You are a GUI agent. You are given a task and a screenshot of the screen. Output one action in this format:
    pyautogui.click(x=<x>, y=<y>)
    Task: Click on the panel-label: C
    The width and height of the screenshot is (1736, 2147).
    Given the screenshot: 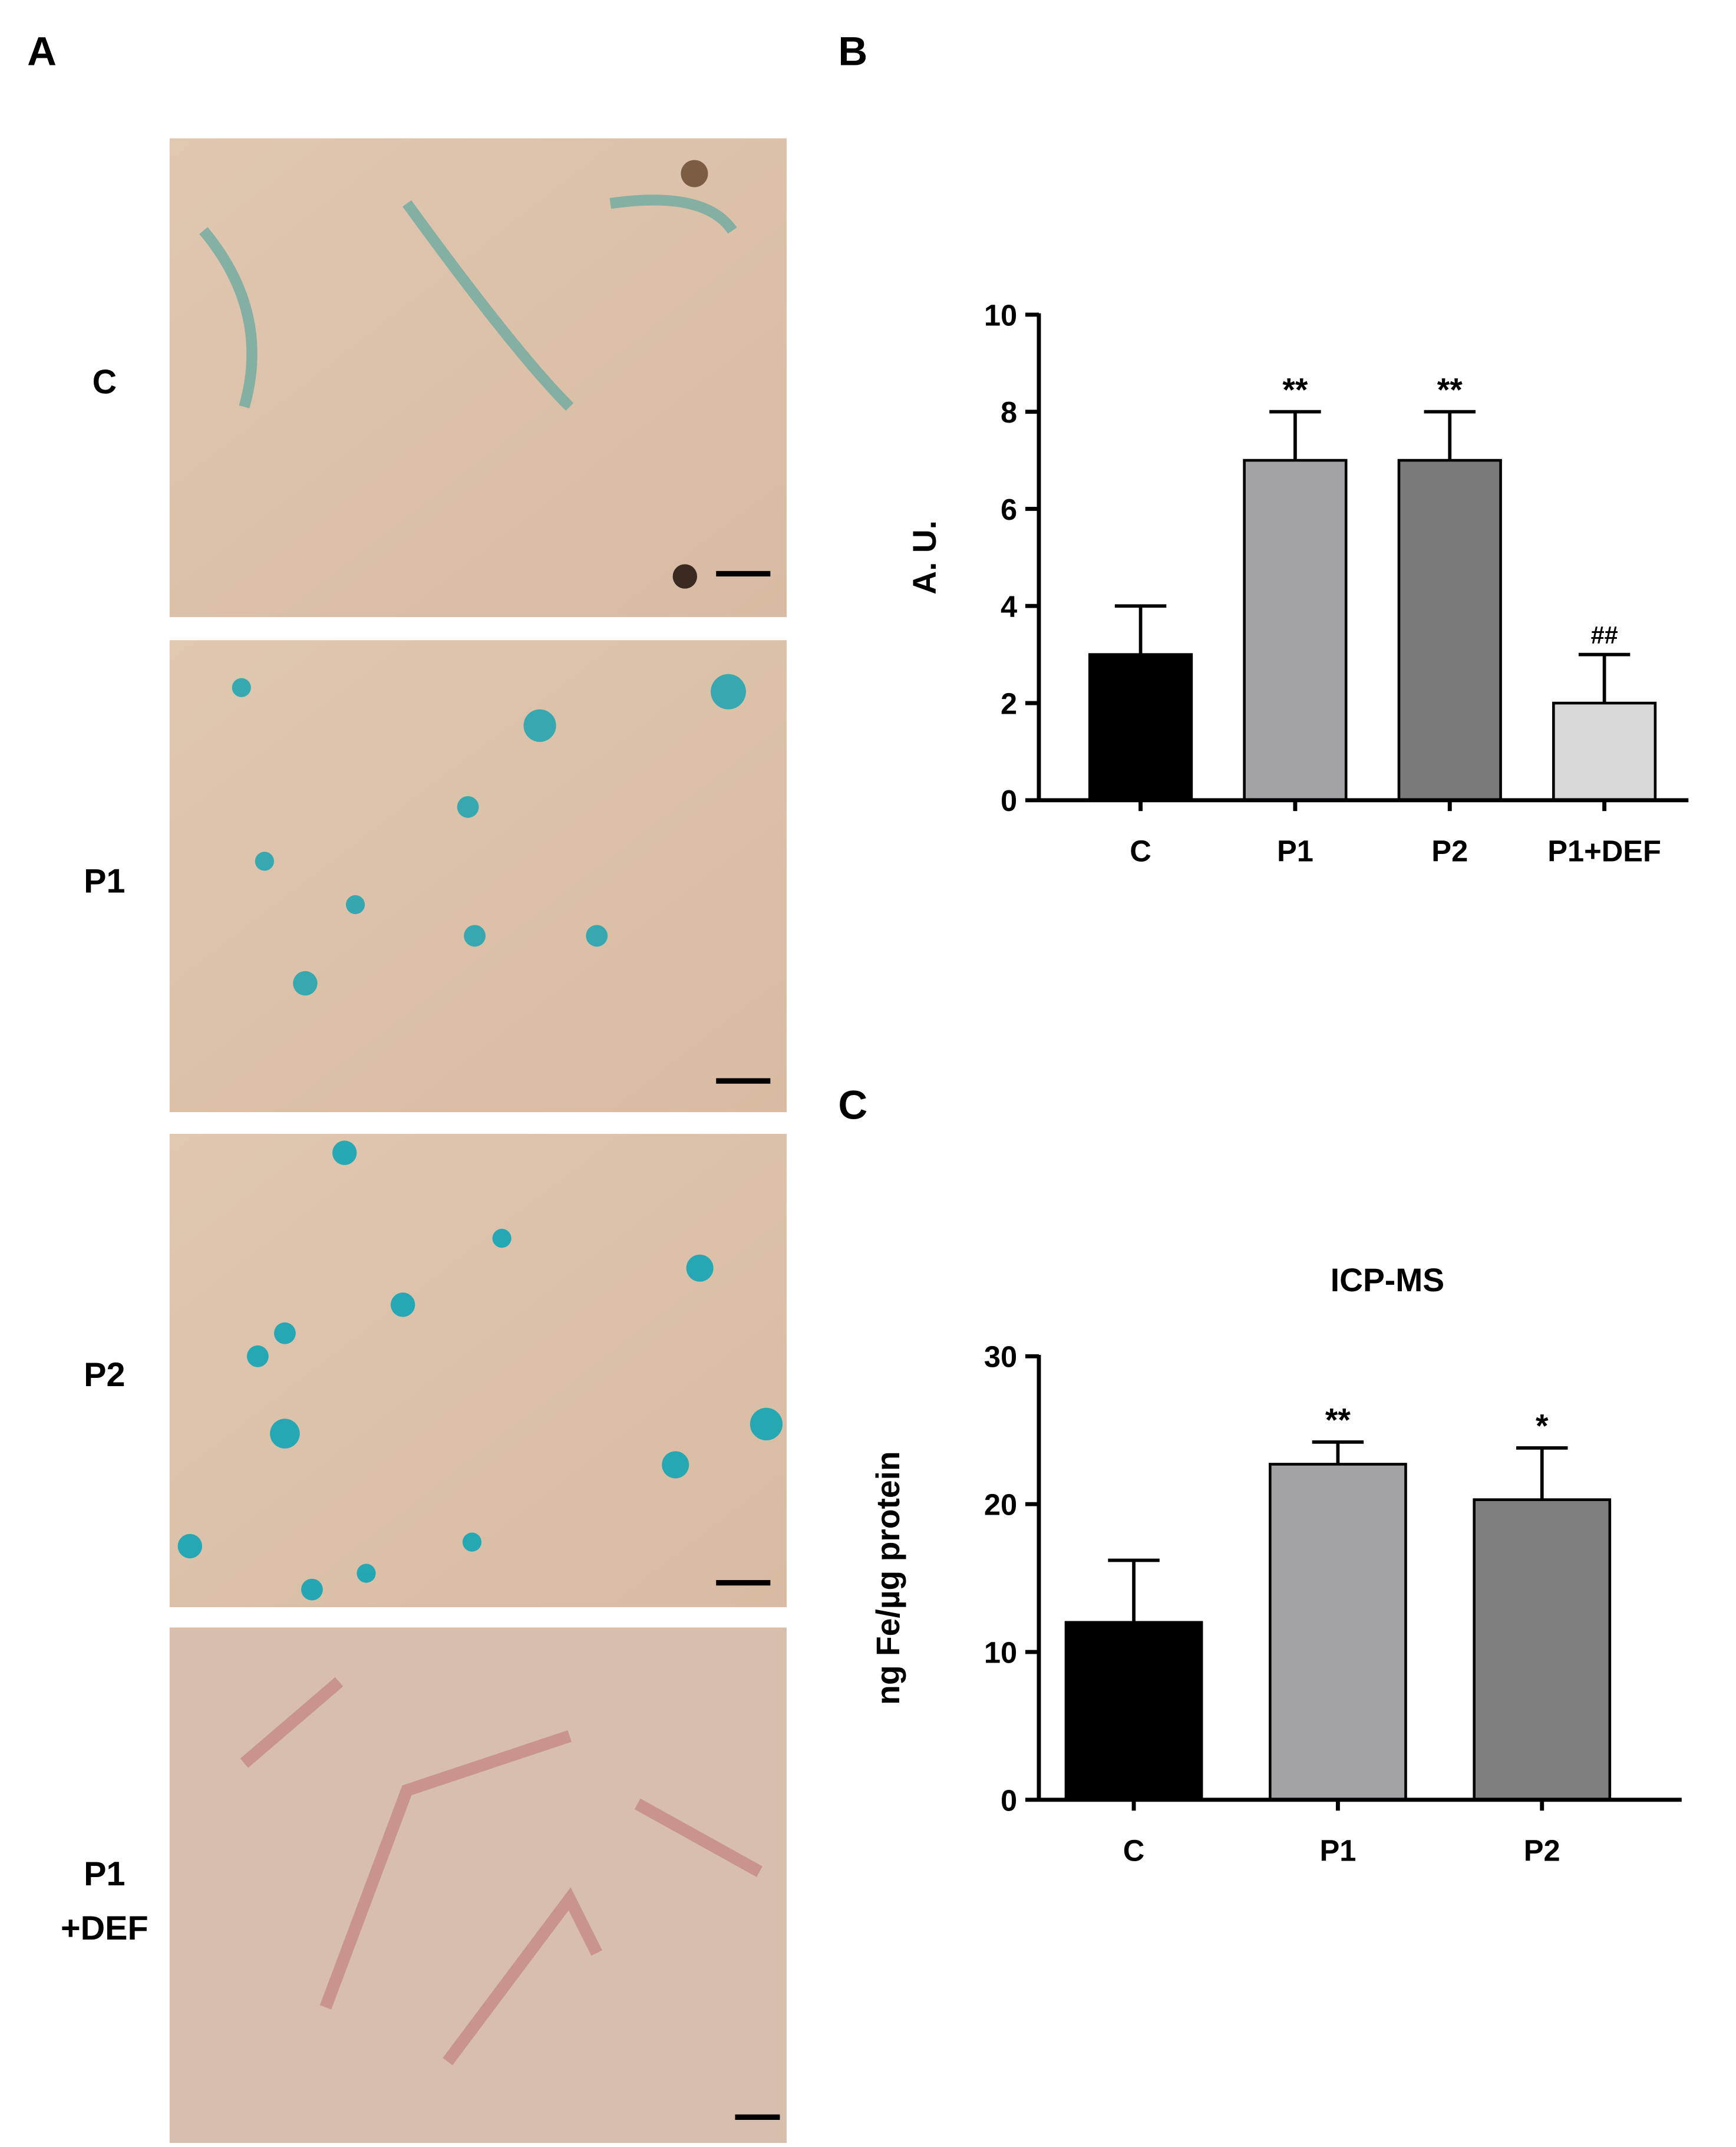 What is the action you would take?
    pyautogui.click(x=852, y=1105)
    